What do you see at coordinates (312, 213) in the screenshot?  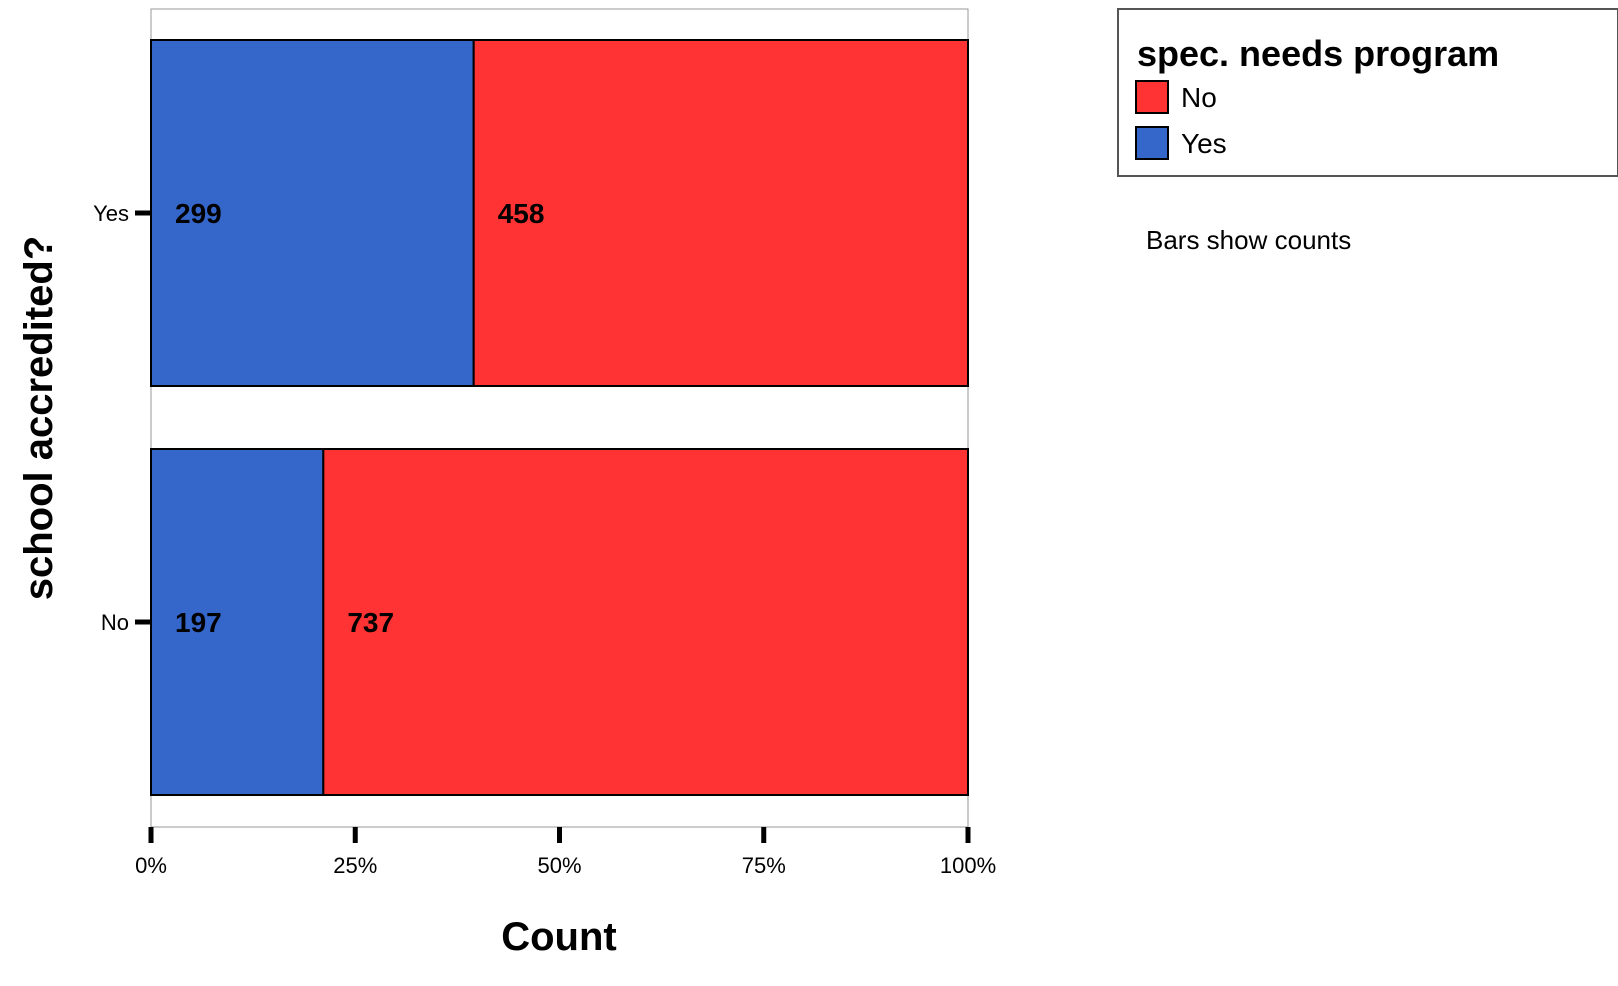 I see `bar-yes-yes` at bounding box center [312, 213].